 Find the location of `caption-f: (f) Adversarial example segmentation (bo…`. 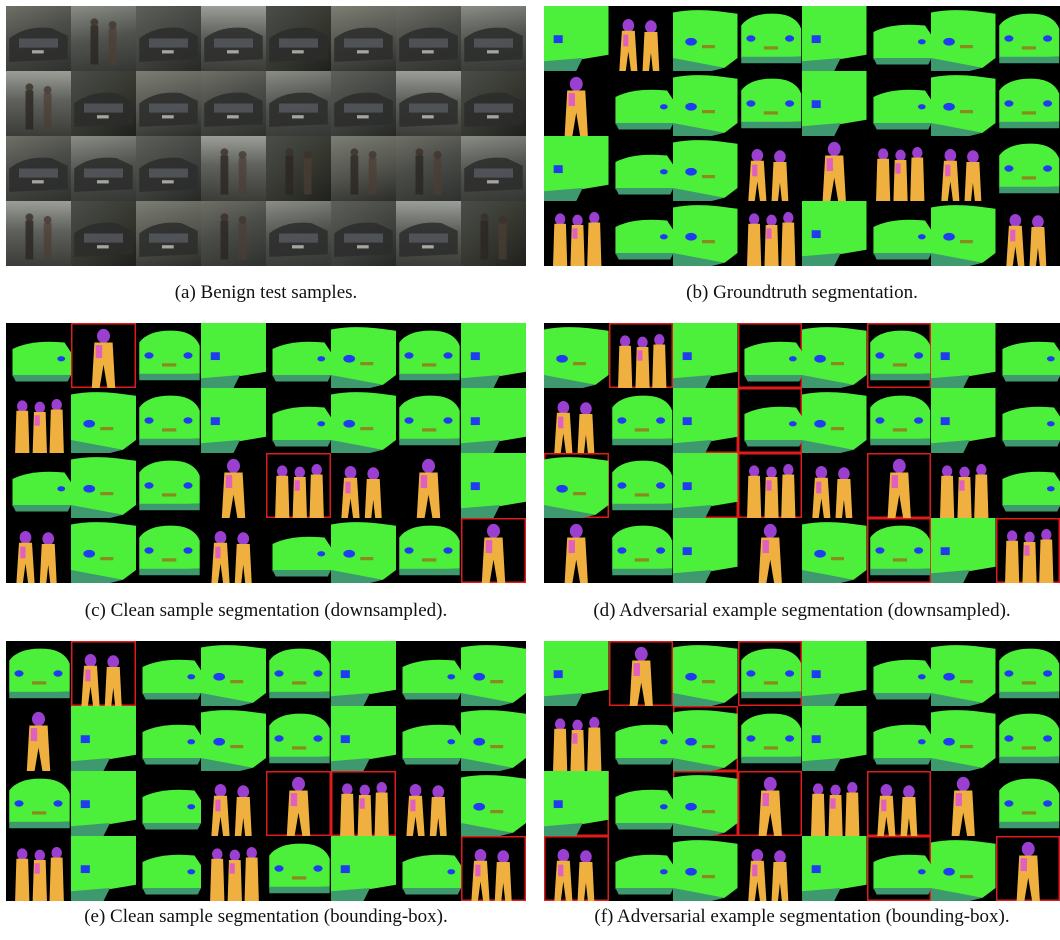

caption-f: (f) Adversarial example segmentation (bo… is located at coordinates (802, 916).